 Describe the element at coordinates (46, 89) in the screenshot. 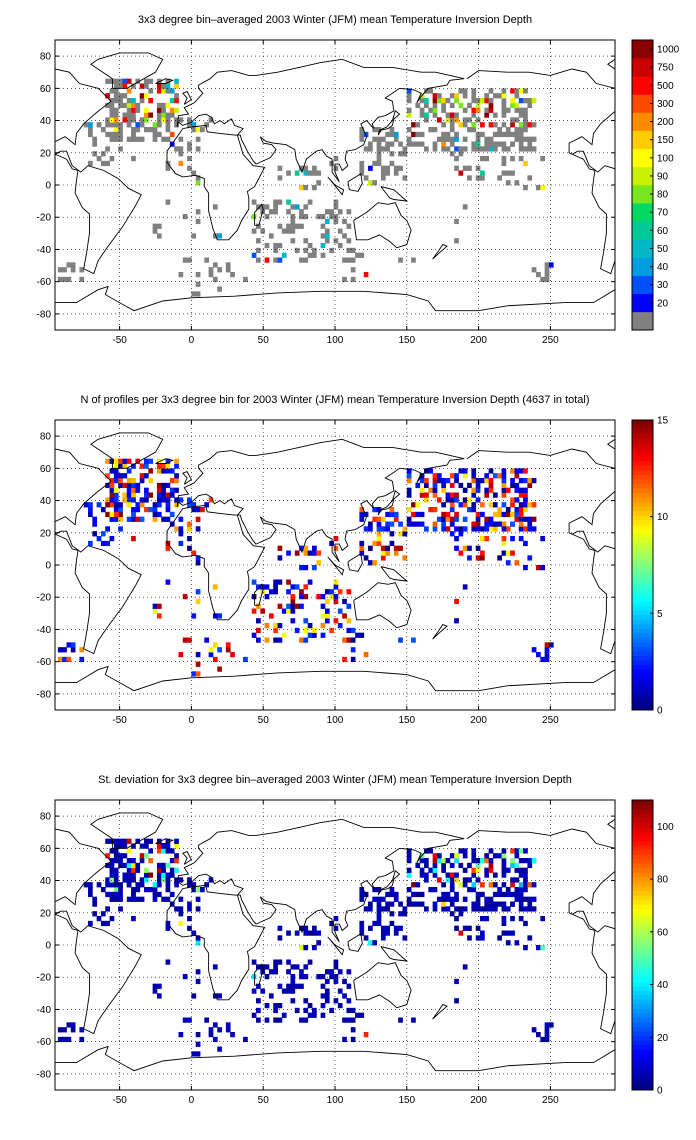

I see `y-tick-label: 60` at that location.